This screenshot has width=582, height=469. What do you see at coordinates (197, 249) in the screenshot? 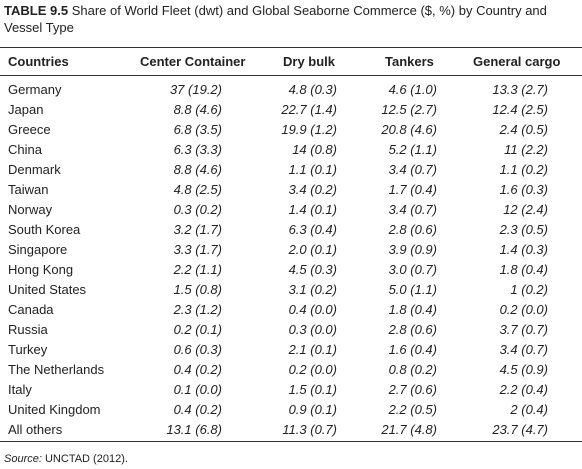
I see `table-cell: 3.3 (1.7)` at bounding box center [197, 249].